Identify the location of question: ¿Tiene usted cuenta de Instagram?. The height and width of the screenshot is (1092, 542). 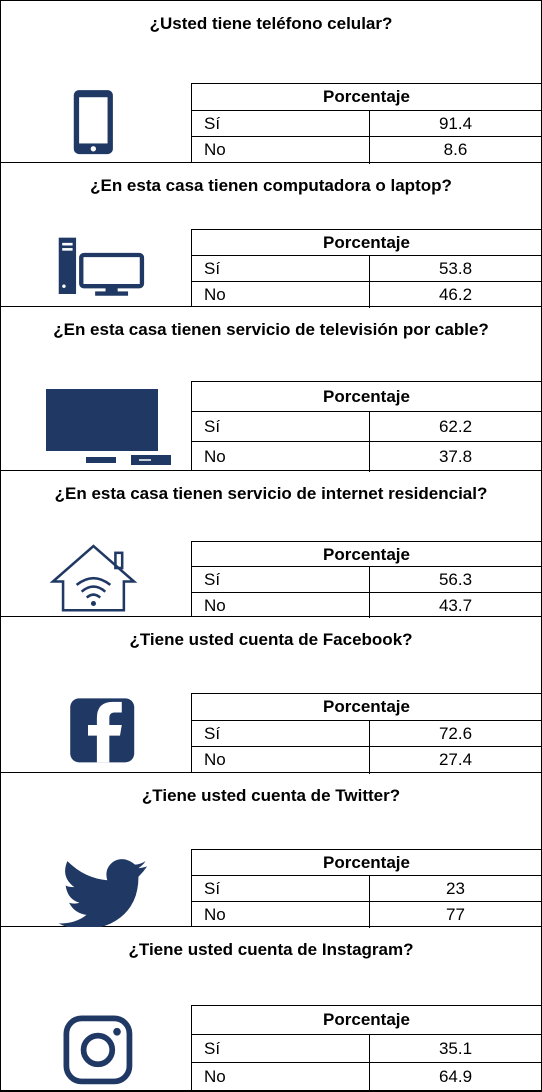
(271, 949).